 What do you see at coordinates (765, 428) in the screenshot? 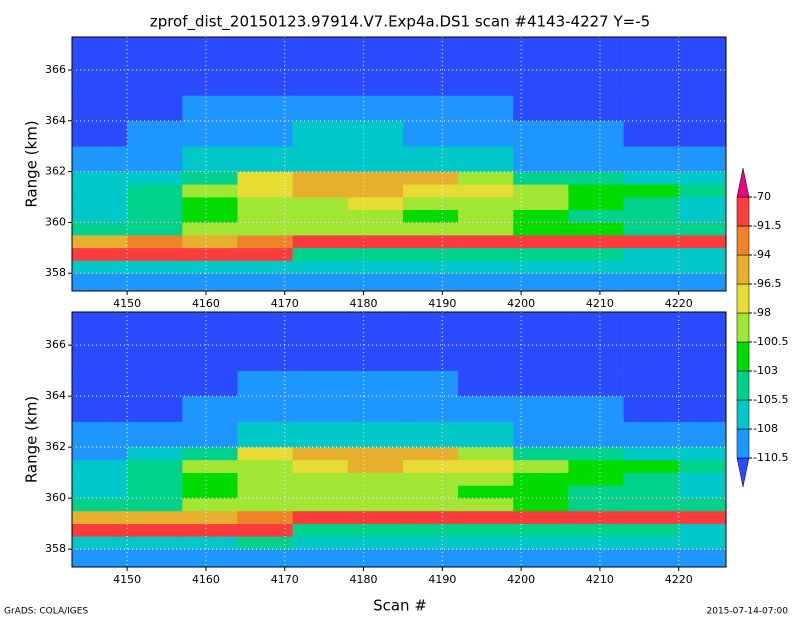
I see `colorbar-label: -108` at bounding box center [765, 428].